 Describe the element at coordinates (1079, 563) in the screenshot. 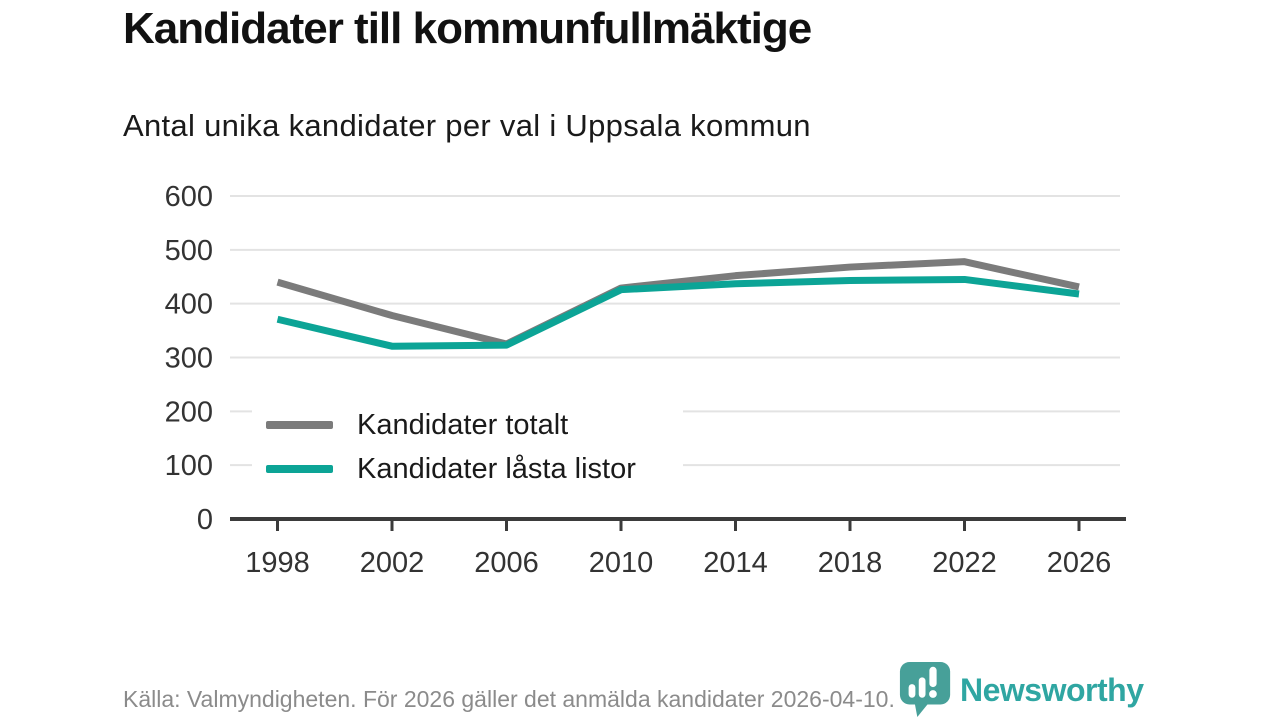

I see `x-tick-label: 2026` at that location.